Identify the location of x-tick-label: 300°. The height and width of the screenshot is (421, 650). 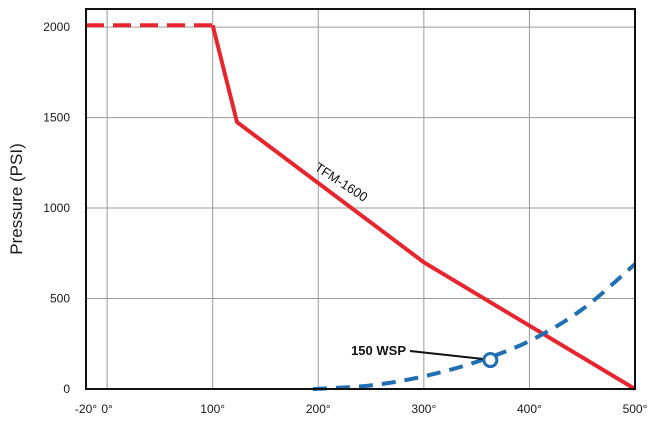
(423, 409).